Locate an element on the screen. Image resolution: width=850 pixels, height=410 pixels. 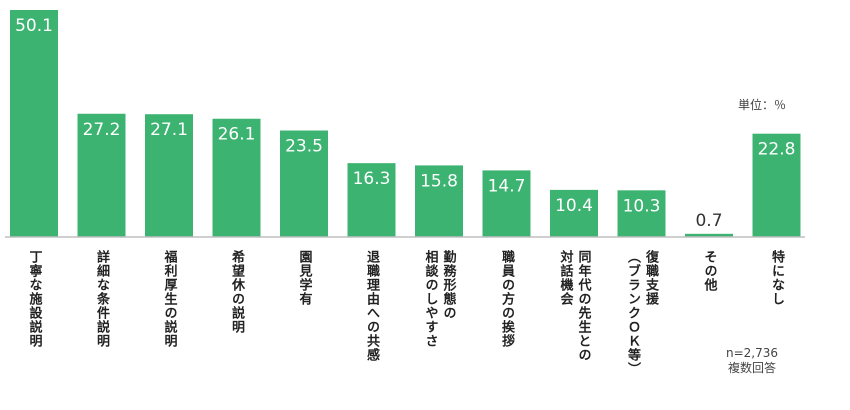
category-label-2: 福利厚生の説明 is located at coordinates (170, 298).